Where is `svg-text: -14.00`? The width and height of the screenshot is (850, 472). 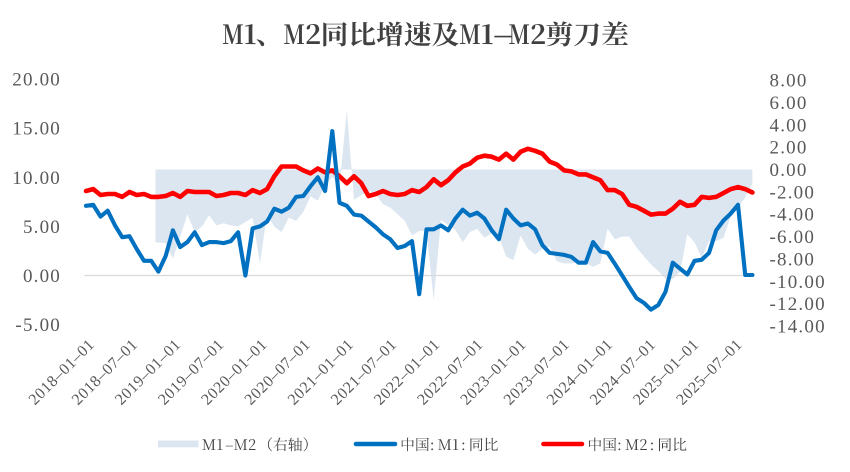 svg-text: -14.00 is located at coordinates (798, 327).